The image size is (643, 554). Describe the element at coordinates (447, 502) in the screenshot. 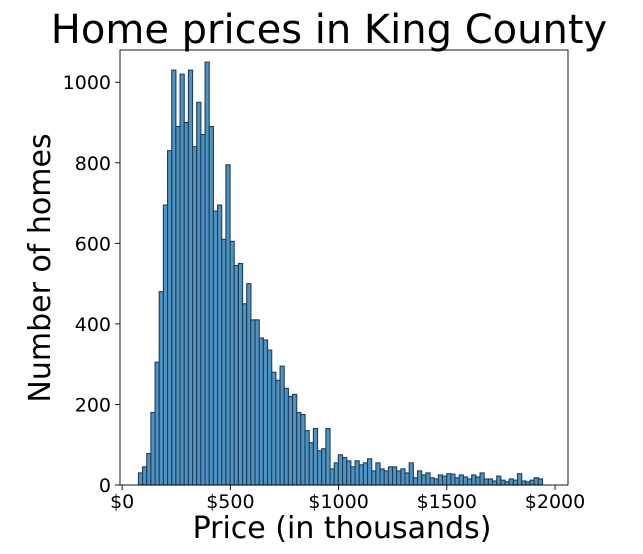

I see `x-tick-label: $1500` at that location.